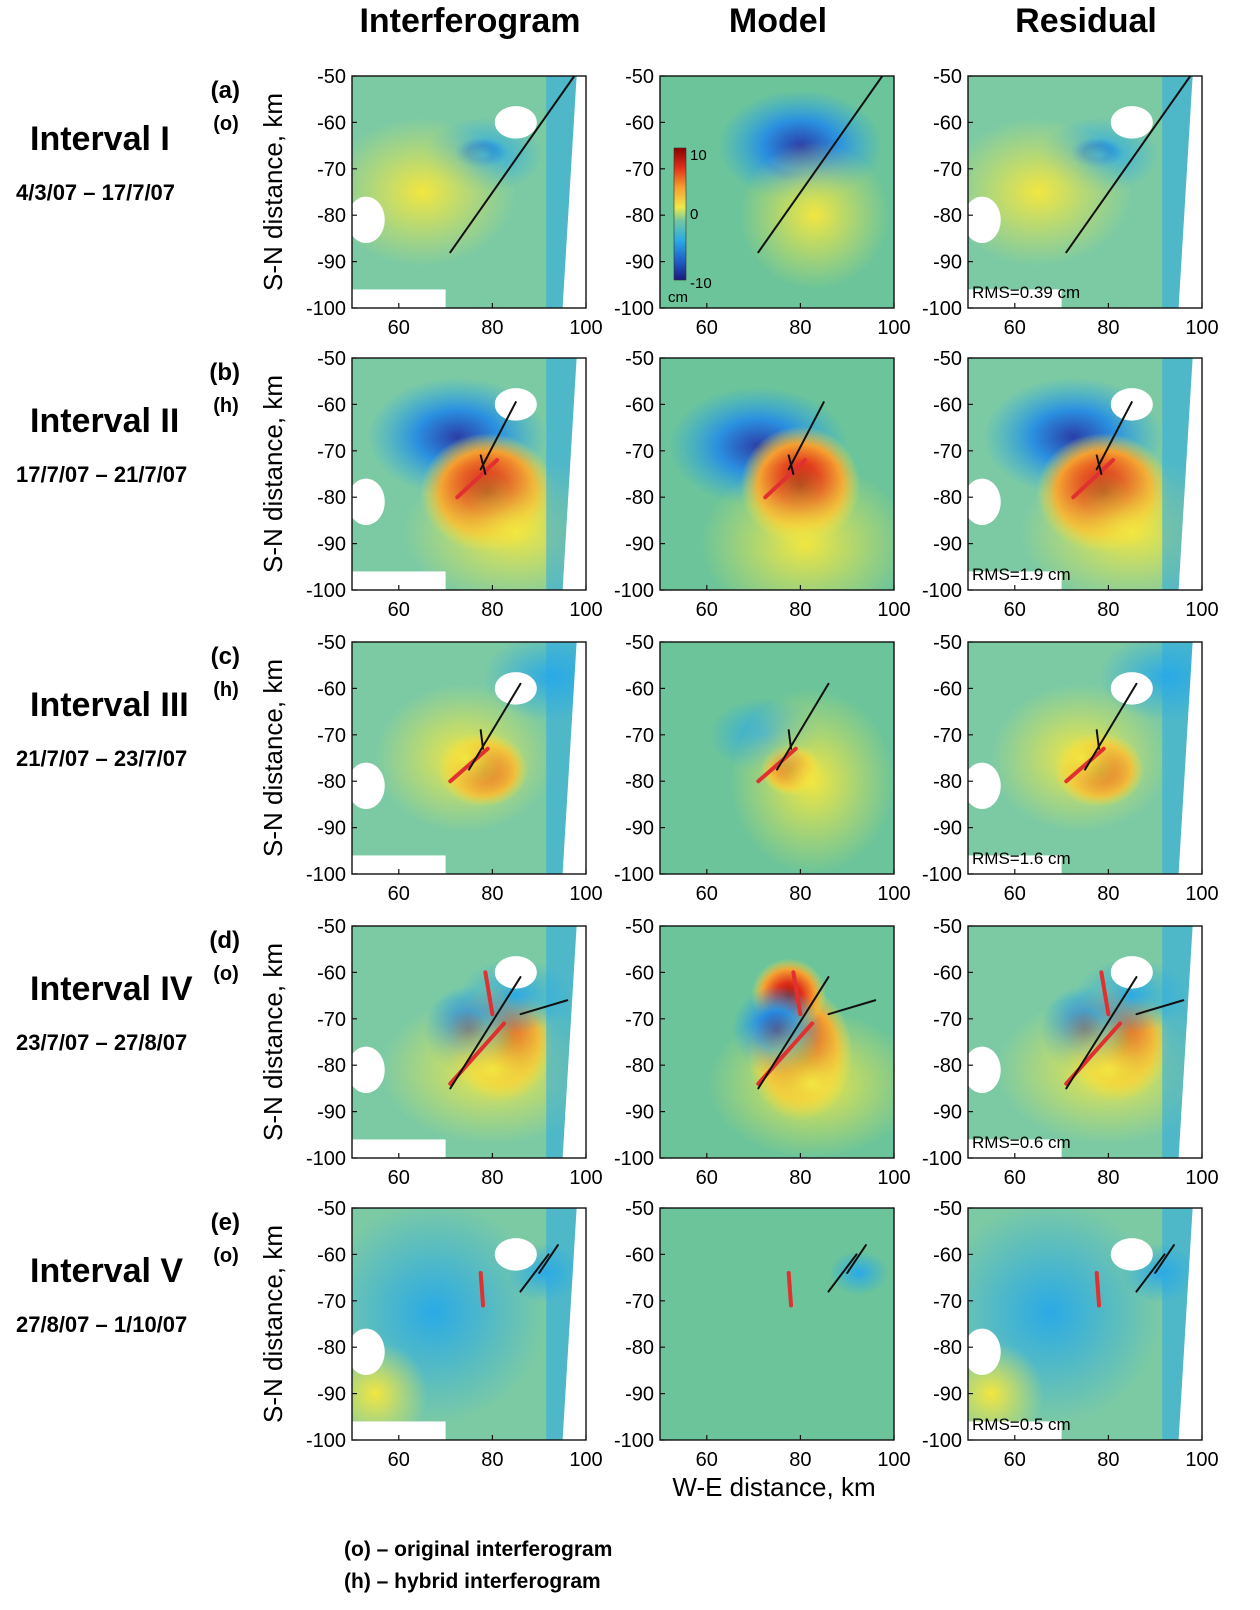 This screenshot has height=1610, width=1260. I want to click on interferogram-type-mark: (h), so click(226, 406).